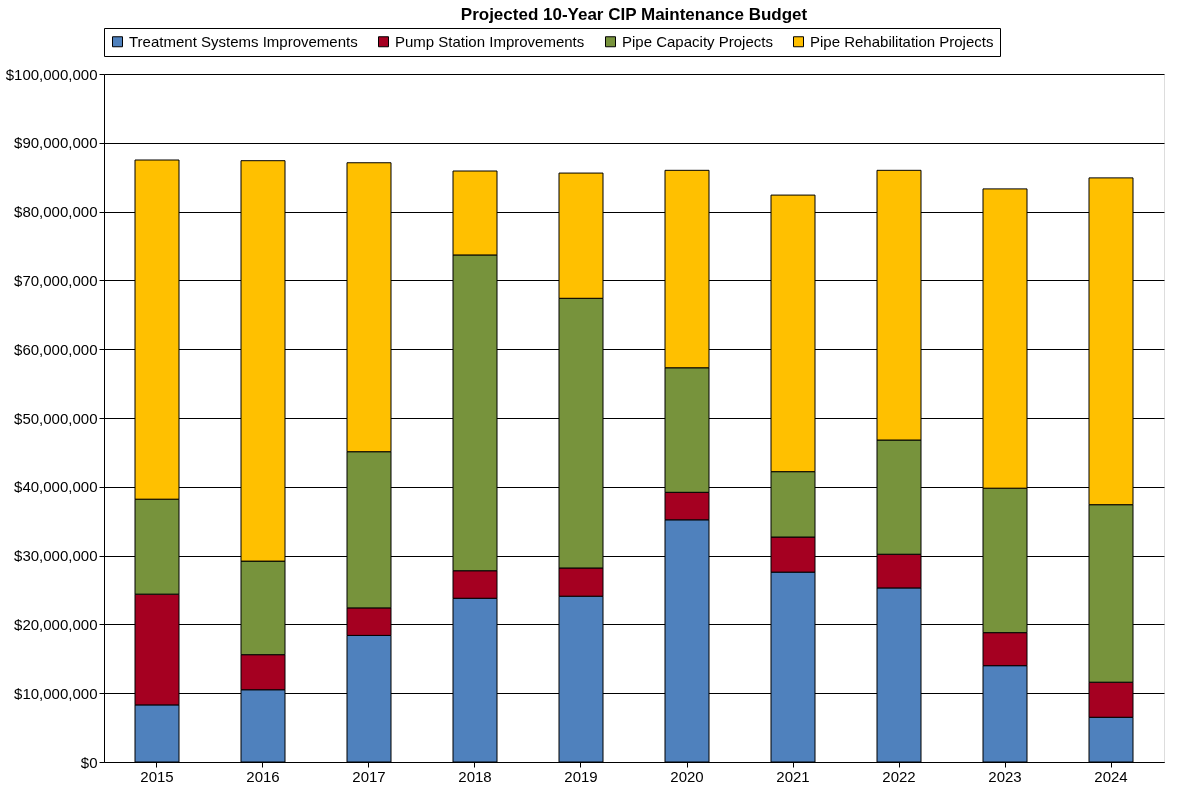 The height and width of the screenshot is (809, 1199). What do you see at coordinates (243, 41) in the screenshot?
I see `legend-label: Treatment Systems Improvements` at bounding box center [243, 41].